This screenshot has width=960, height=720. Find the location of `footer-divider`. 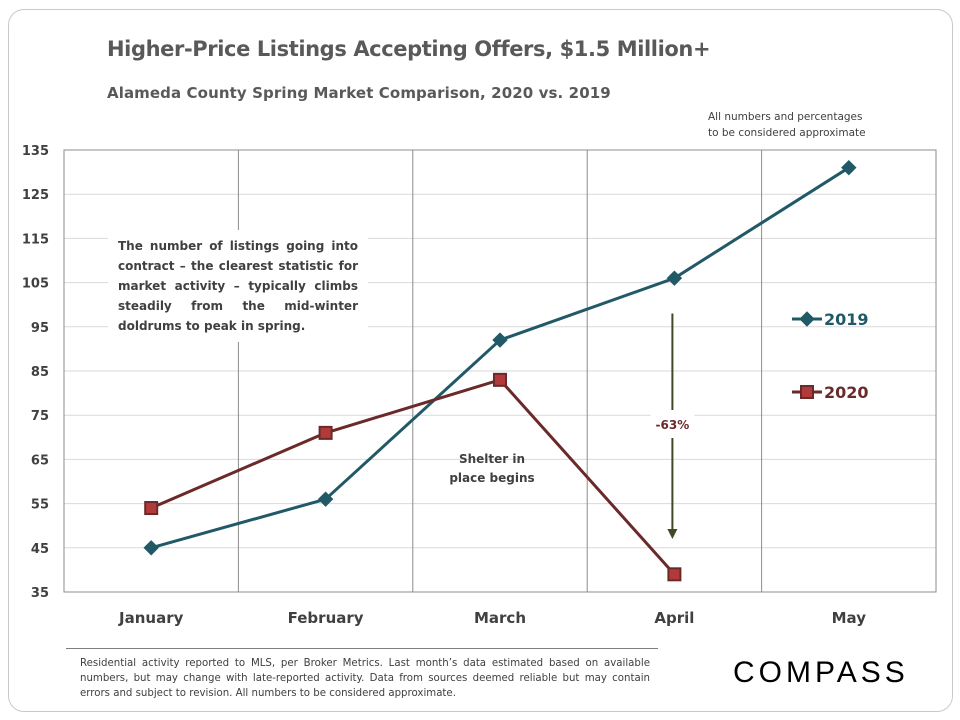

footer-divider is located at coordinates (362, 648).